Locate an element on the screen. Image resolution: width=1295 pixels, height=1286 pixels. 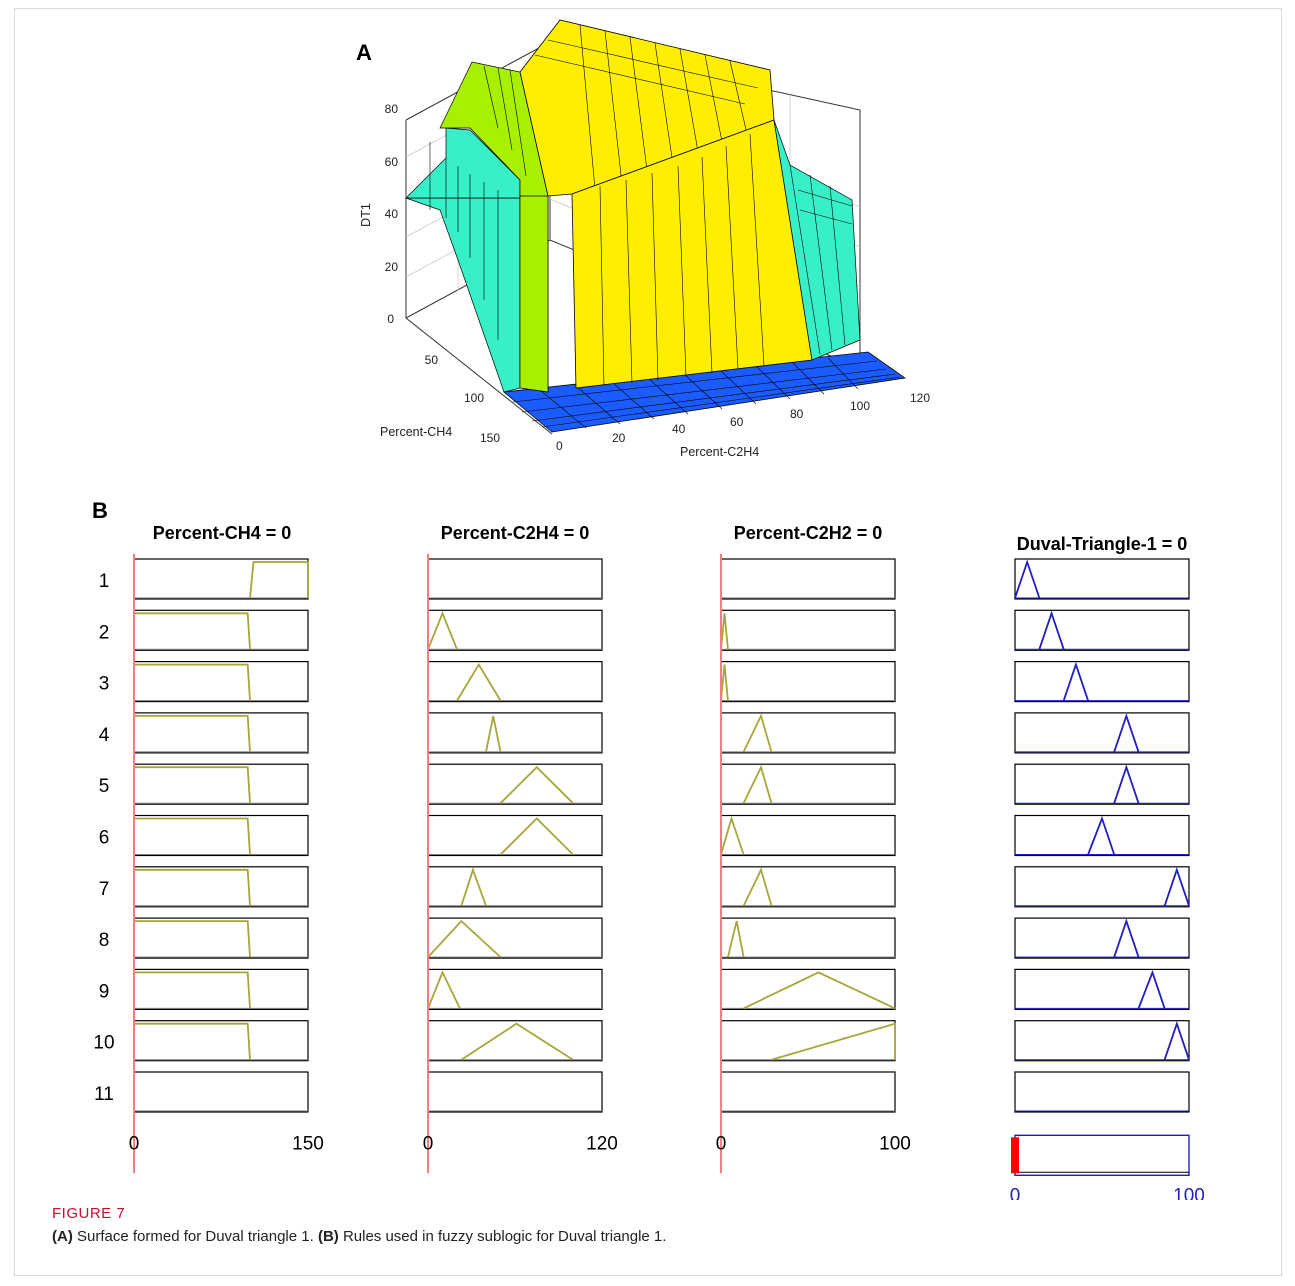
range-max-label: 120 is located at coordinates (602, 1143).